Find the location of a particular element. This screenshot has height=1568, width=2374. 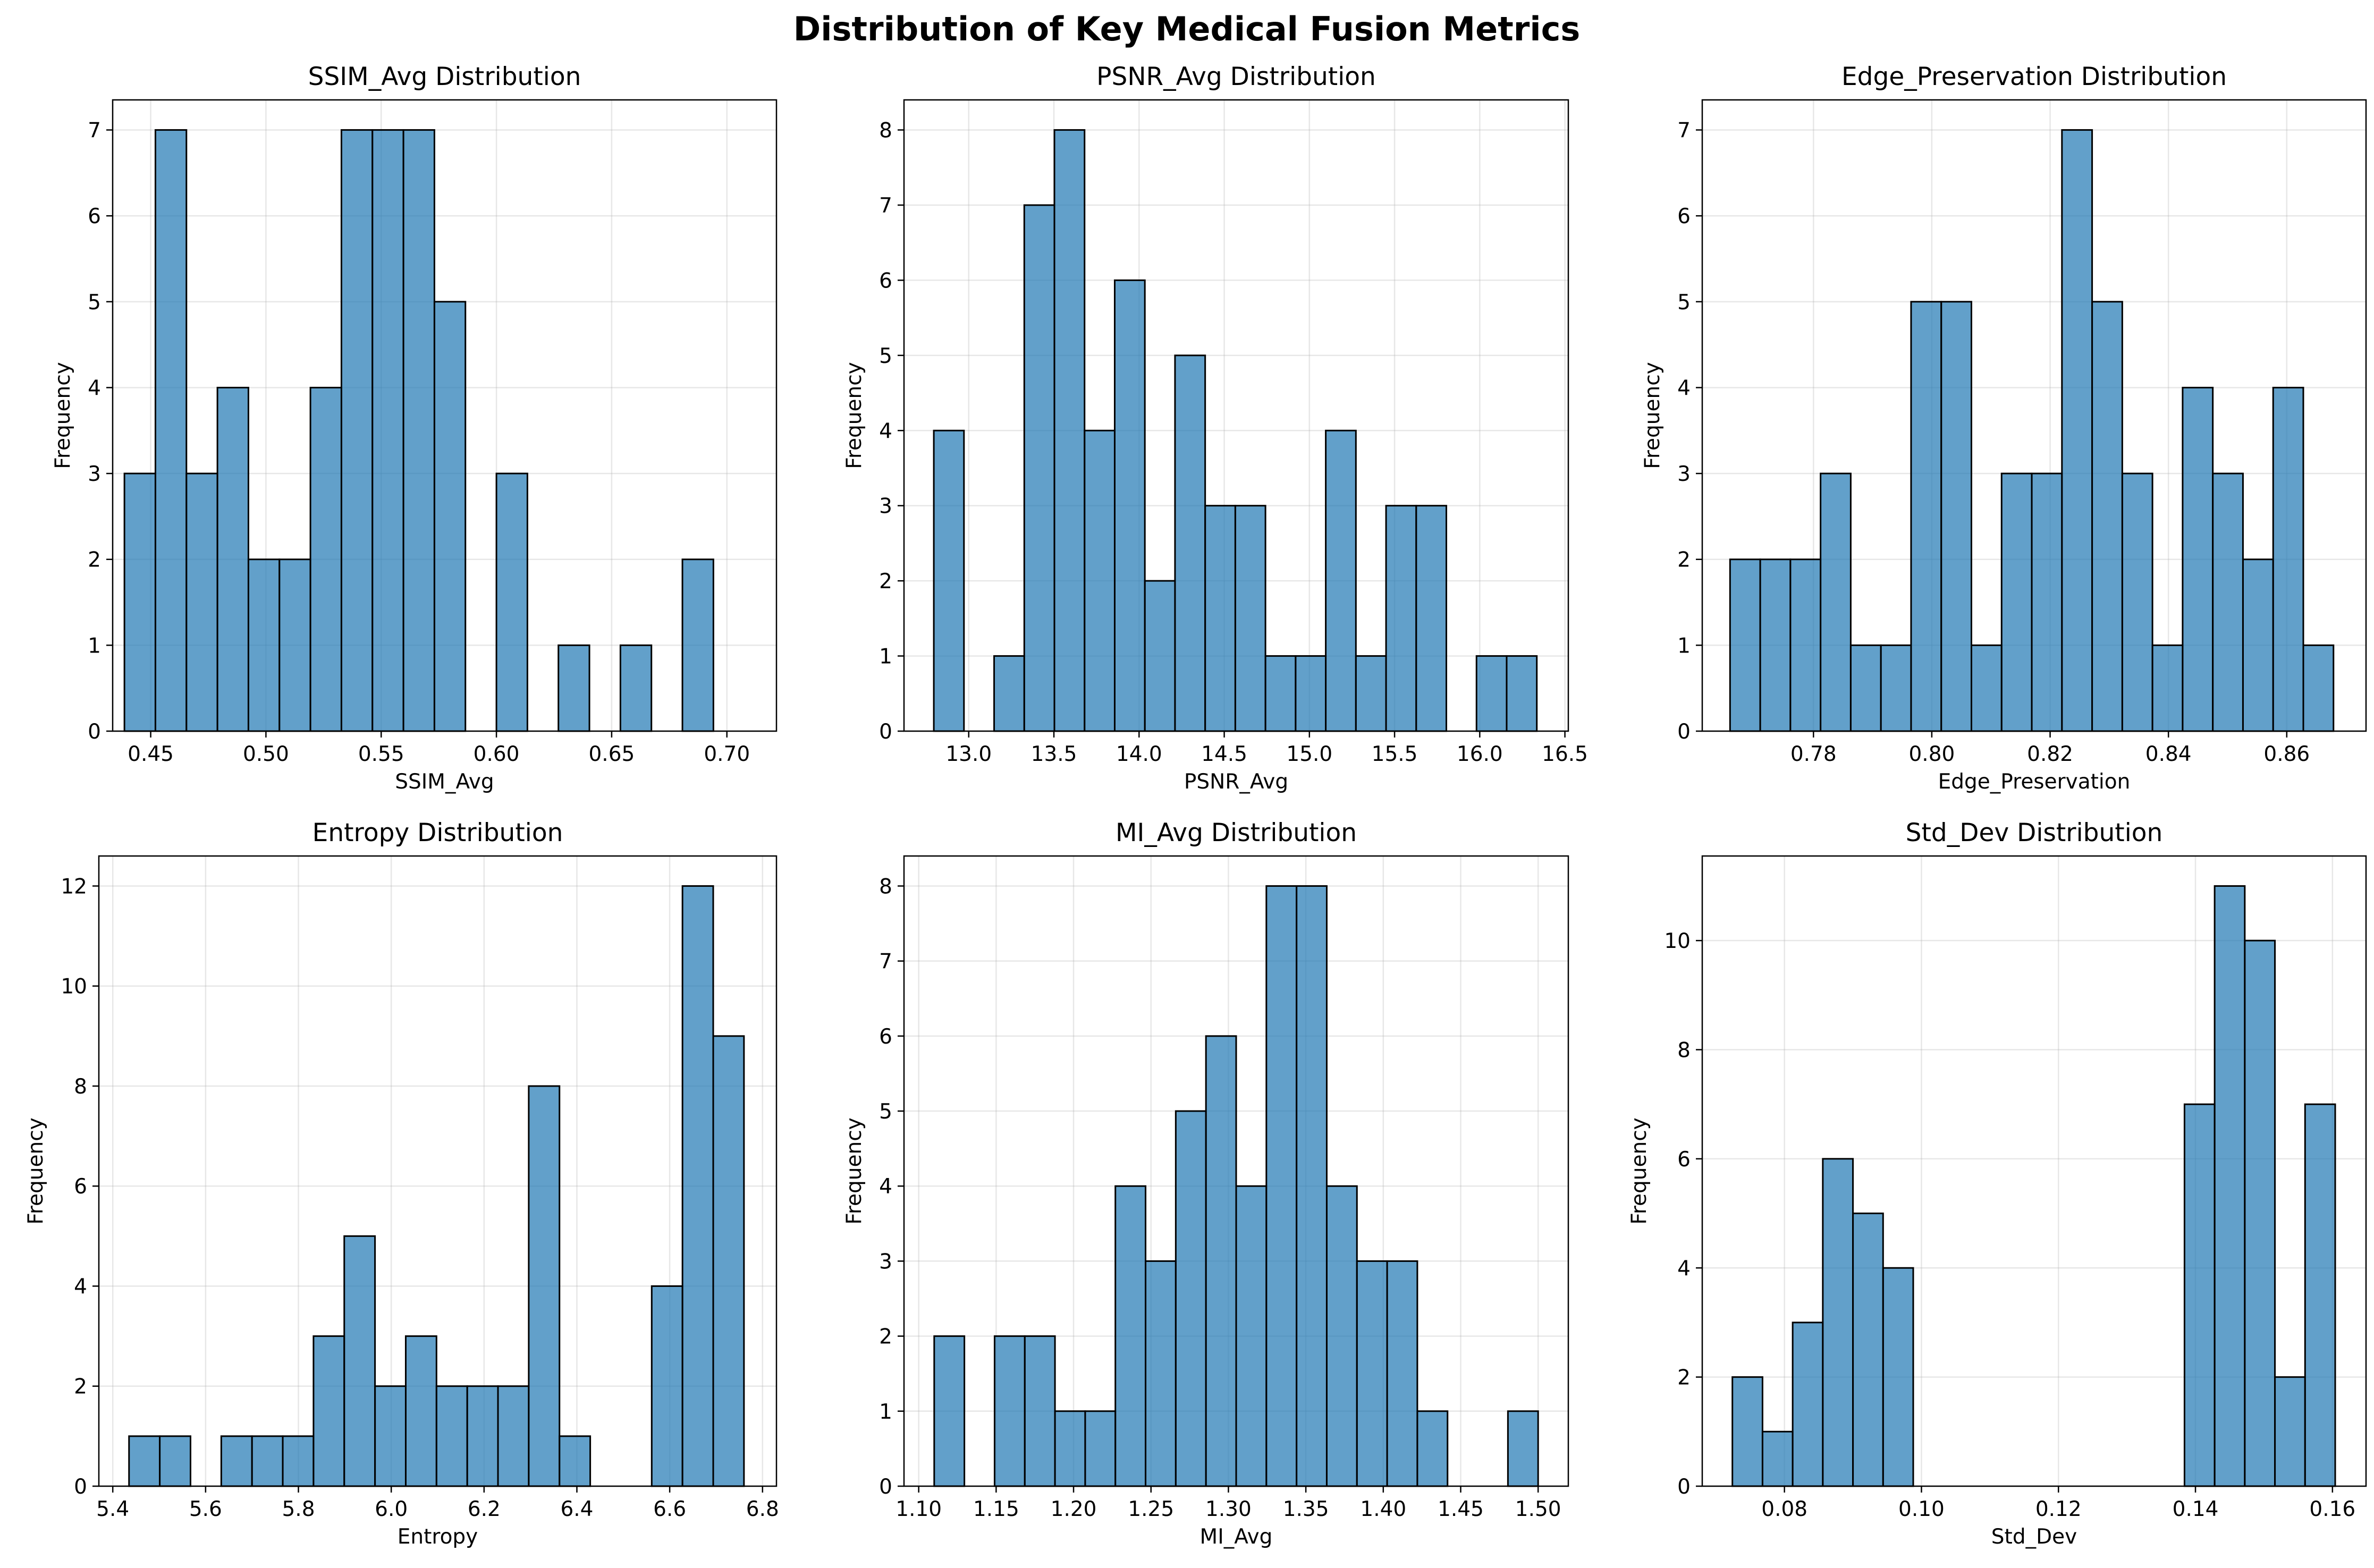

y-tick-label: 5 is located at coordinates (94, 303).